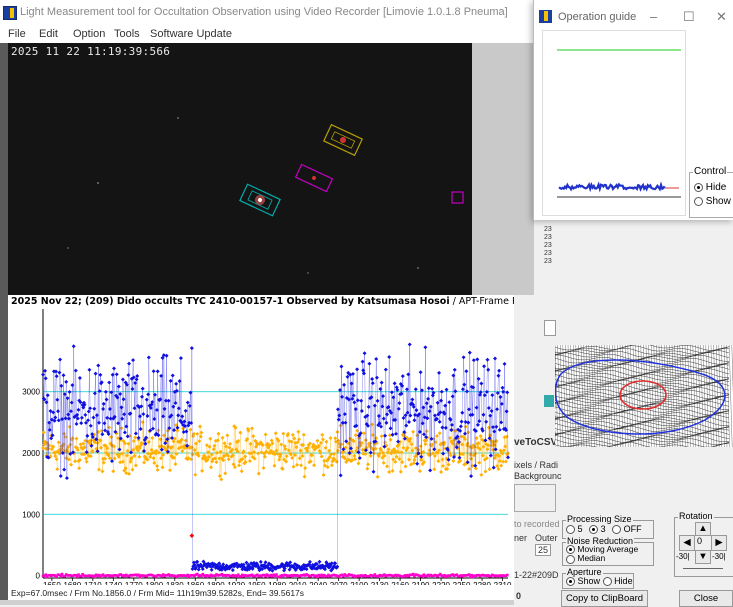 This screenshot has width=733, height=607. What do you see at coordinates (687, 543) in the screenshot?
I see `rotate-left-button: ◀` at bounding box center [687, 543].